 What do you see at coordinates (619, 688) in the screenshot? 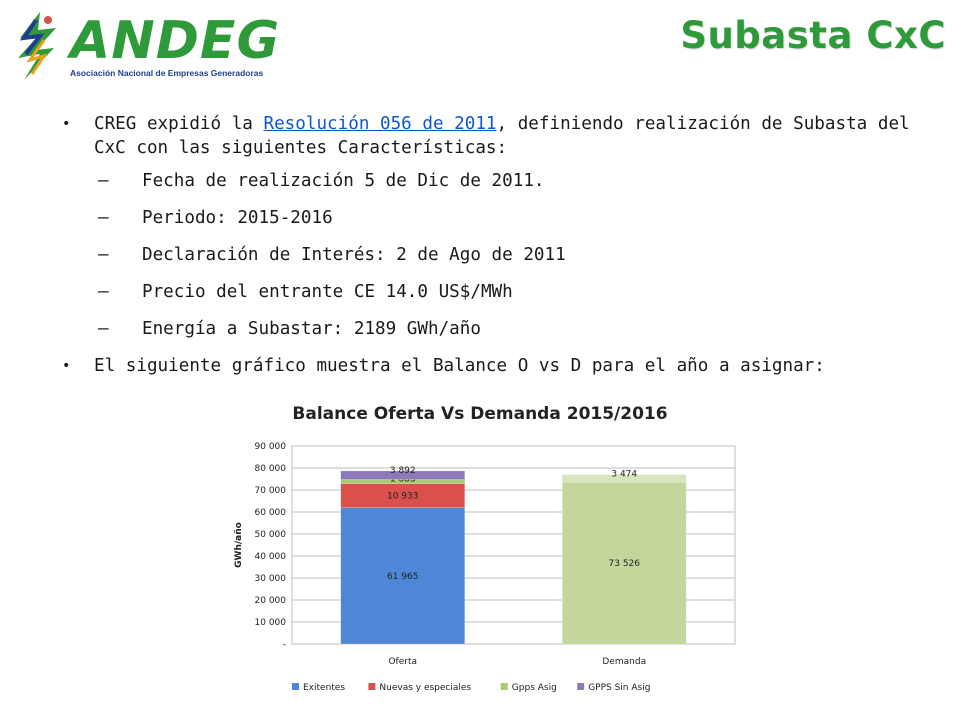
I see `legend-label: GPPS Sin Asig` at bounding box center [619, 688].